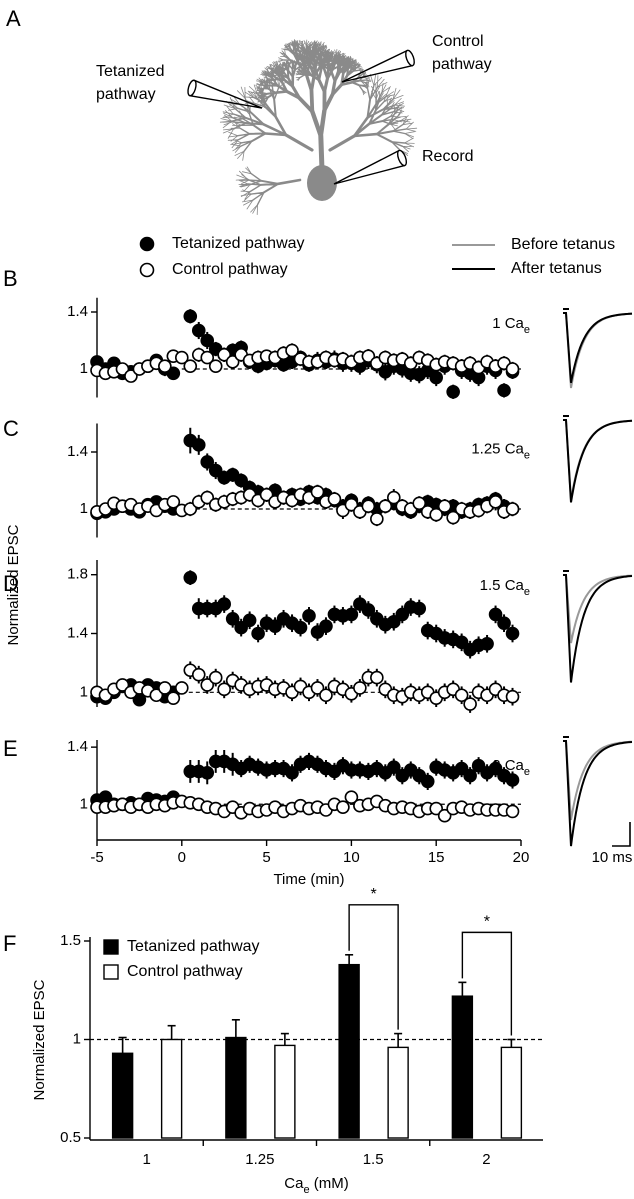 The height and width of the screenshot is (1199, 634). Describe the element at coordinates (146, 1159) in the screenshot. I see `x-tick-label: 1` at that location.